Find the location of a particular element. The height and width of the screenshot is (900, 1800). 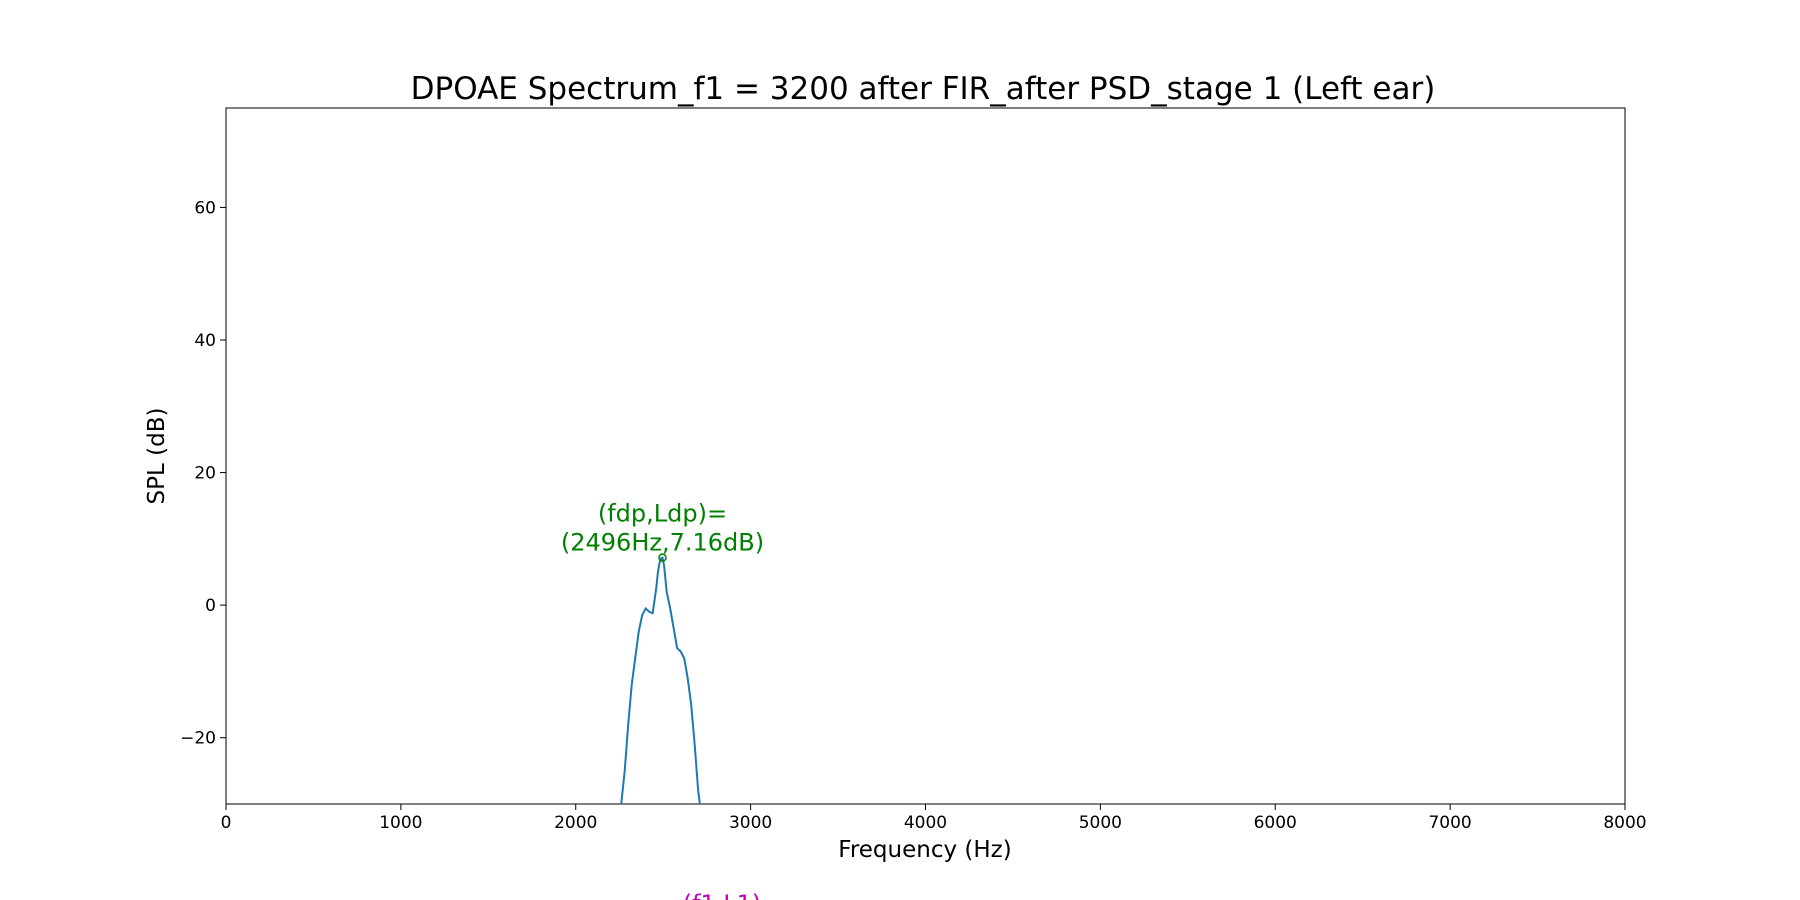

x-tick-label: 1000 is located at coordinates (400, 823).